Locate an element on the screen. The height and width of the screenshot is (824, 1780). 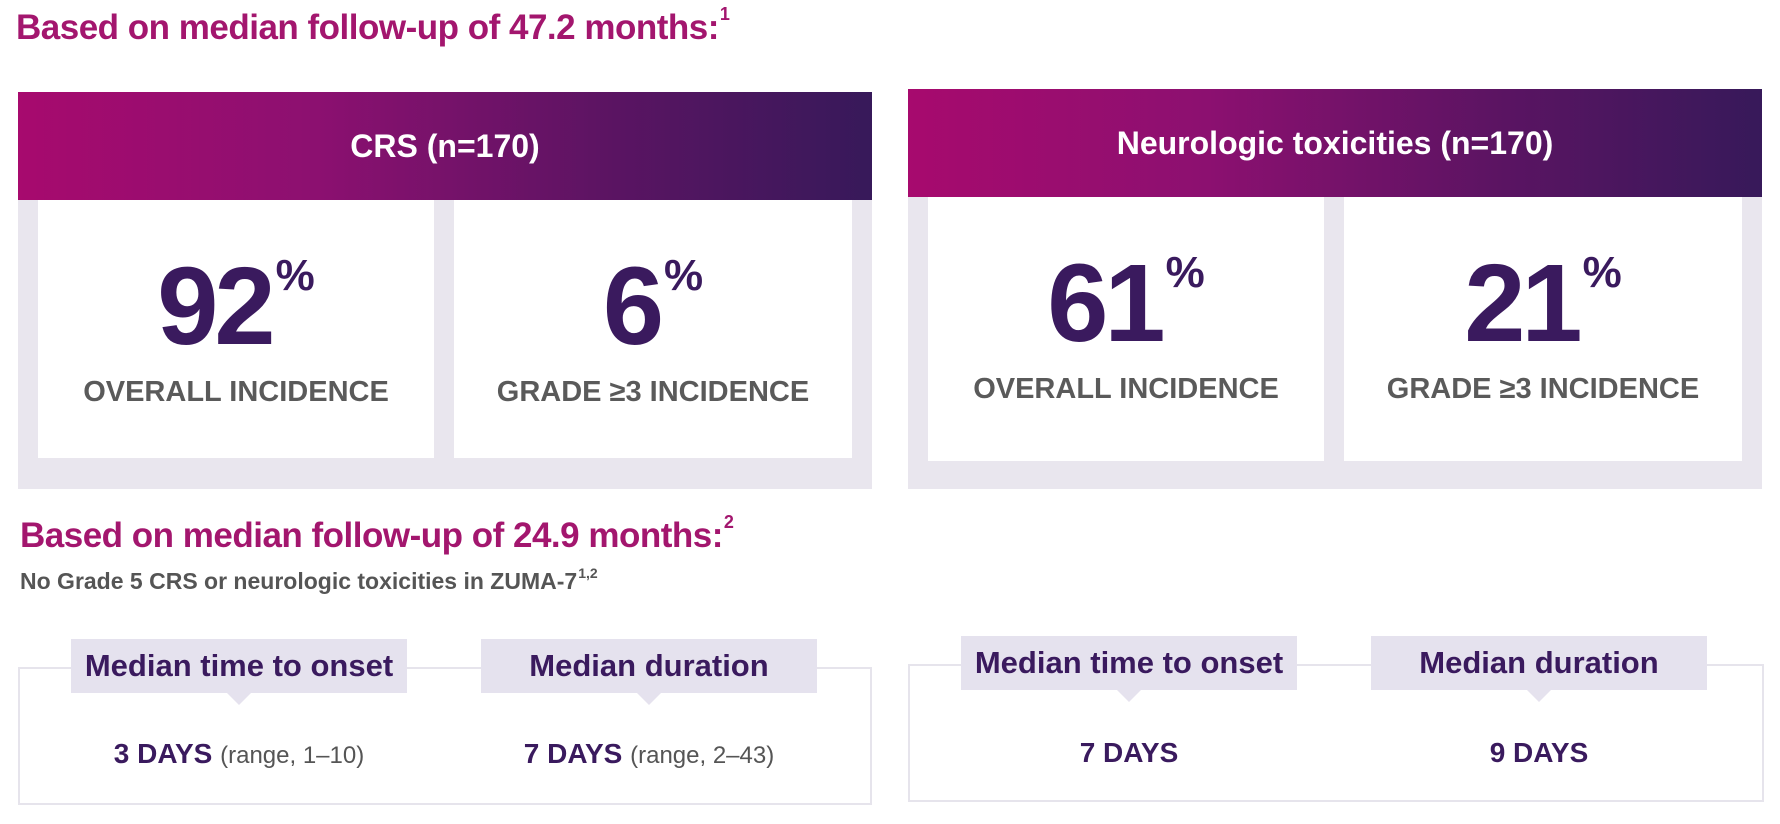
neuro-duration-tab: Median duration is located at coordinates (1539, 663).